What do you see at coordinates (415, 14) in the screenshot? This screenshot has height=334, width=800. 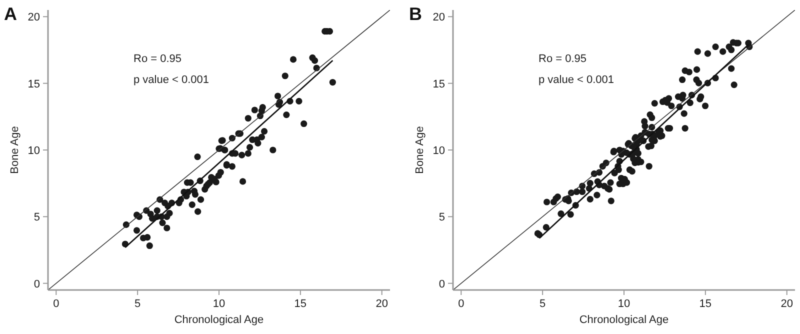 I see `chart-title: B` at bounding box center [415, 14].